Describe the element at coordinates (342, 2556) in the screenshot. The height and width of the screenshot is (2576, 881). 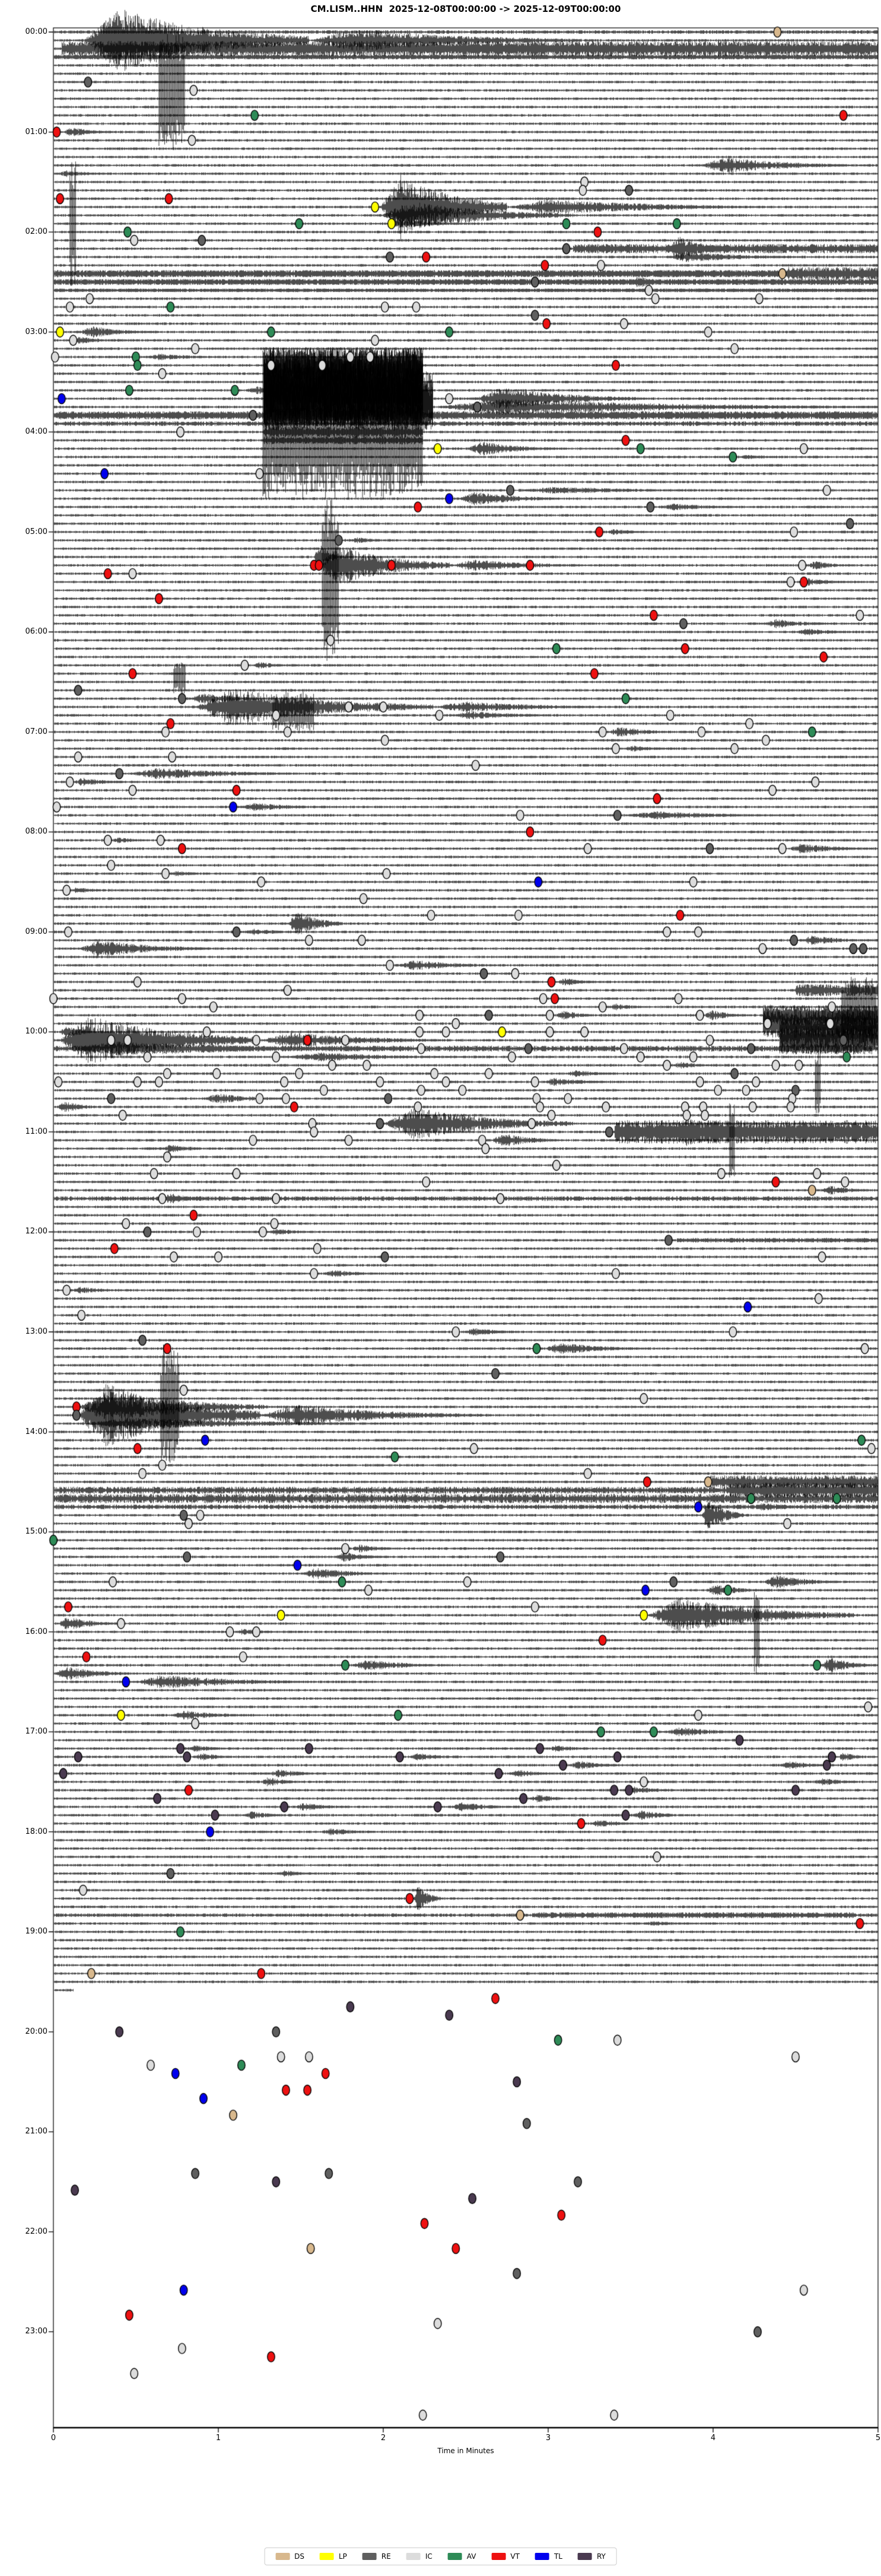
I see `legend-label: LP` at that location.